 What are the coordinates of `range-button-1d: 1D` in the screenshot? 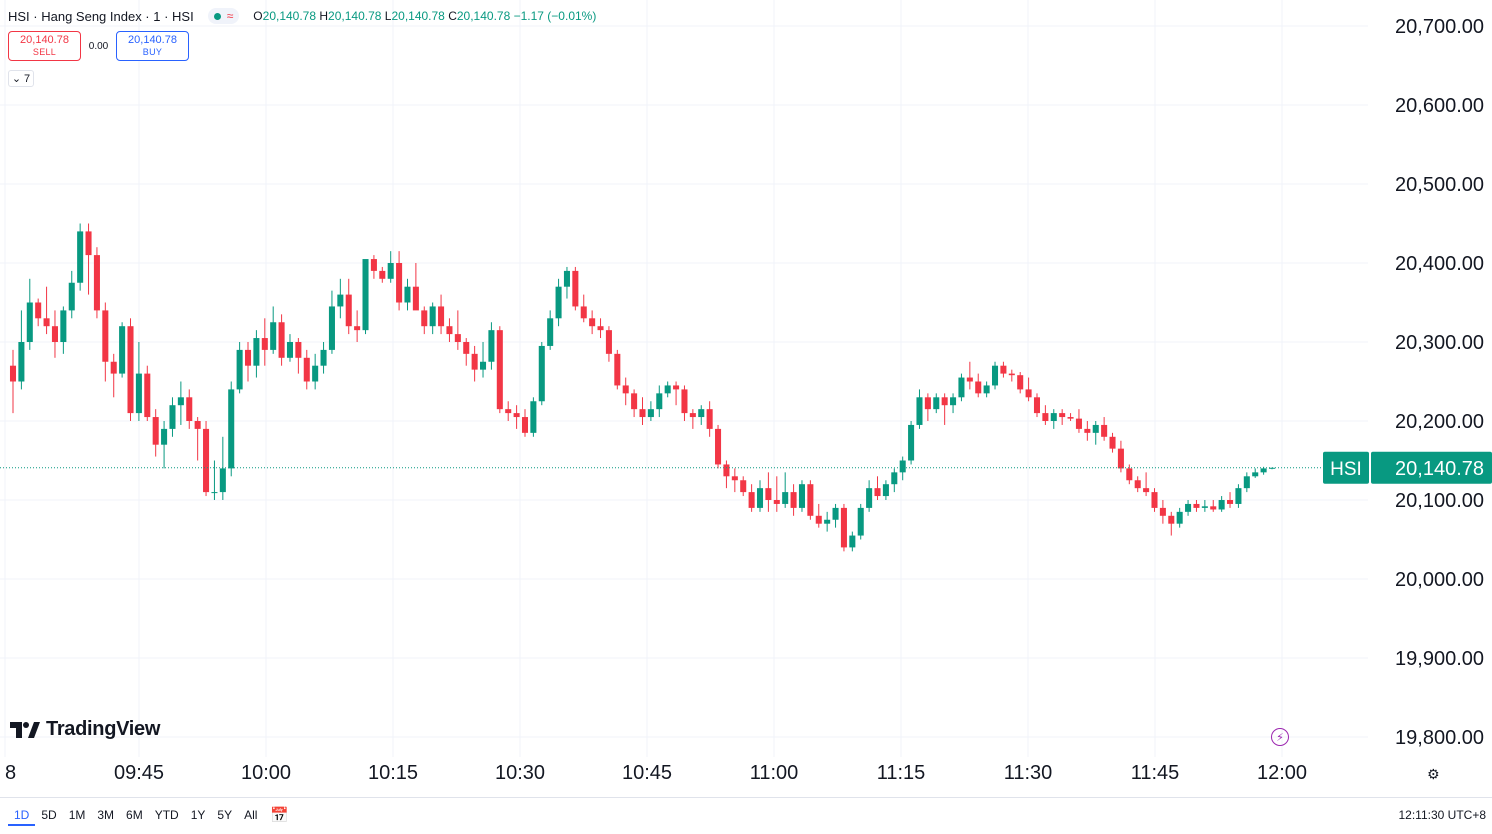 It's located at (22, 817).